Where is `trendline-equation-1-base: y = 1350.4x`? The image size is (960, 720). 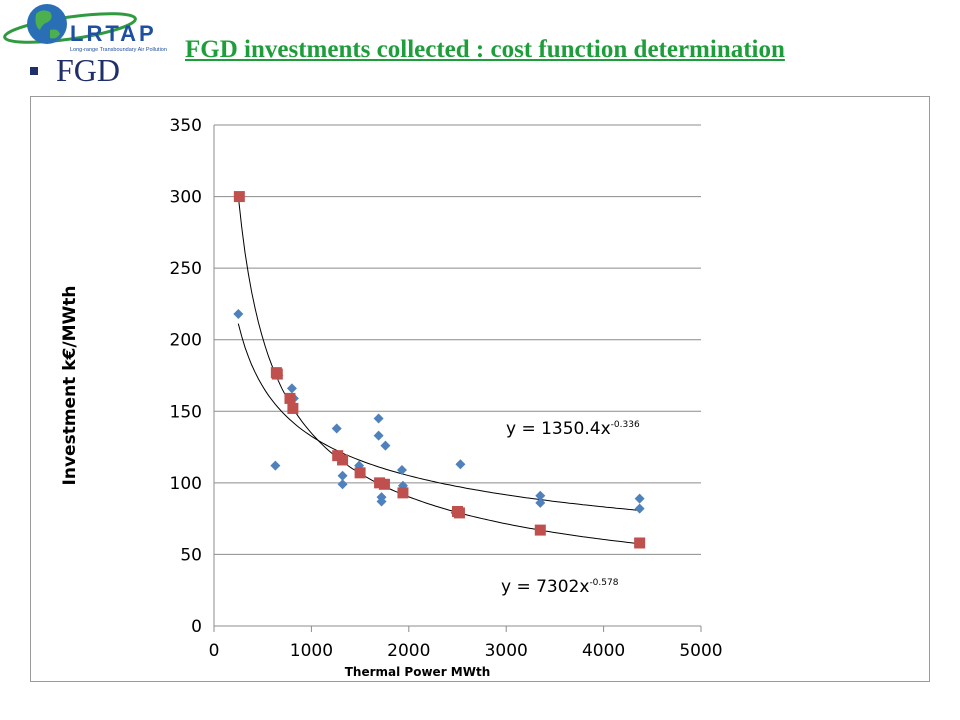
trendline-equation-1-base: y = 1350.4x is located at coordinates (558, 429).